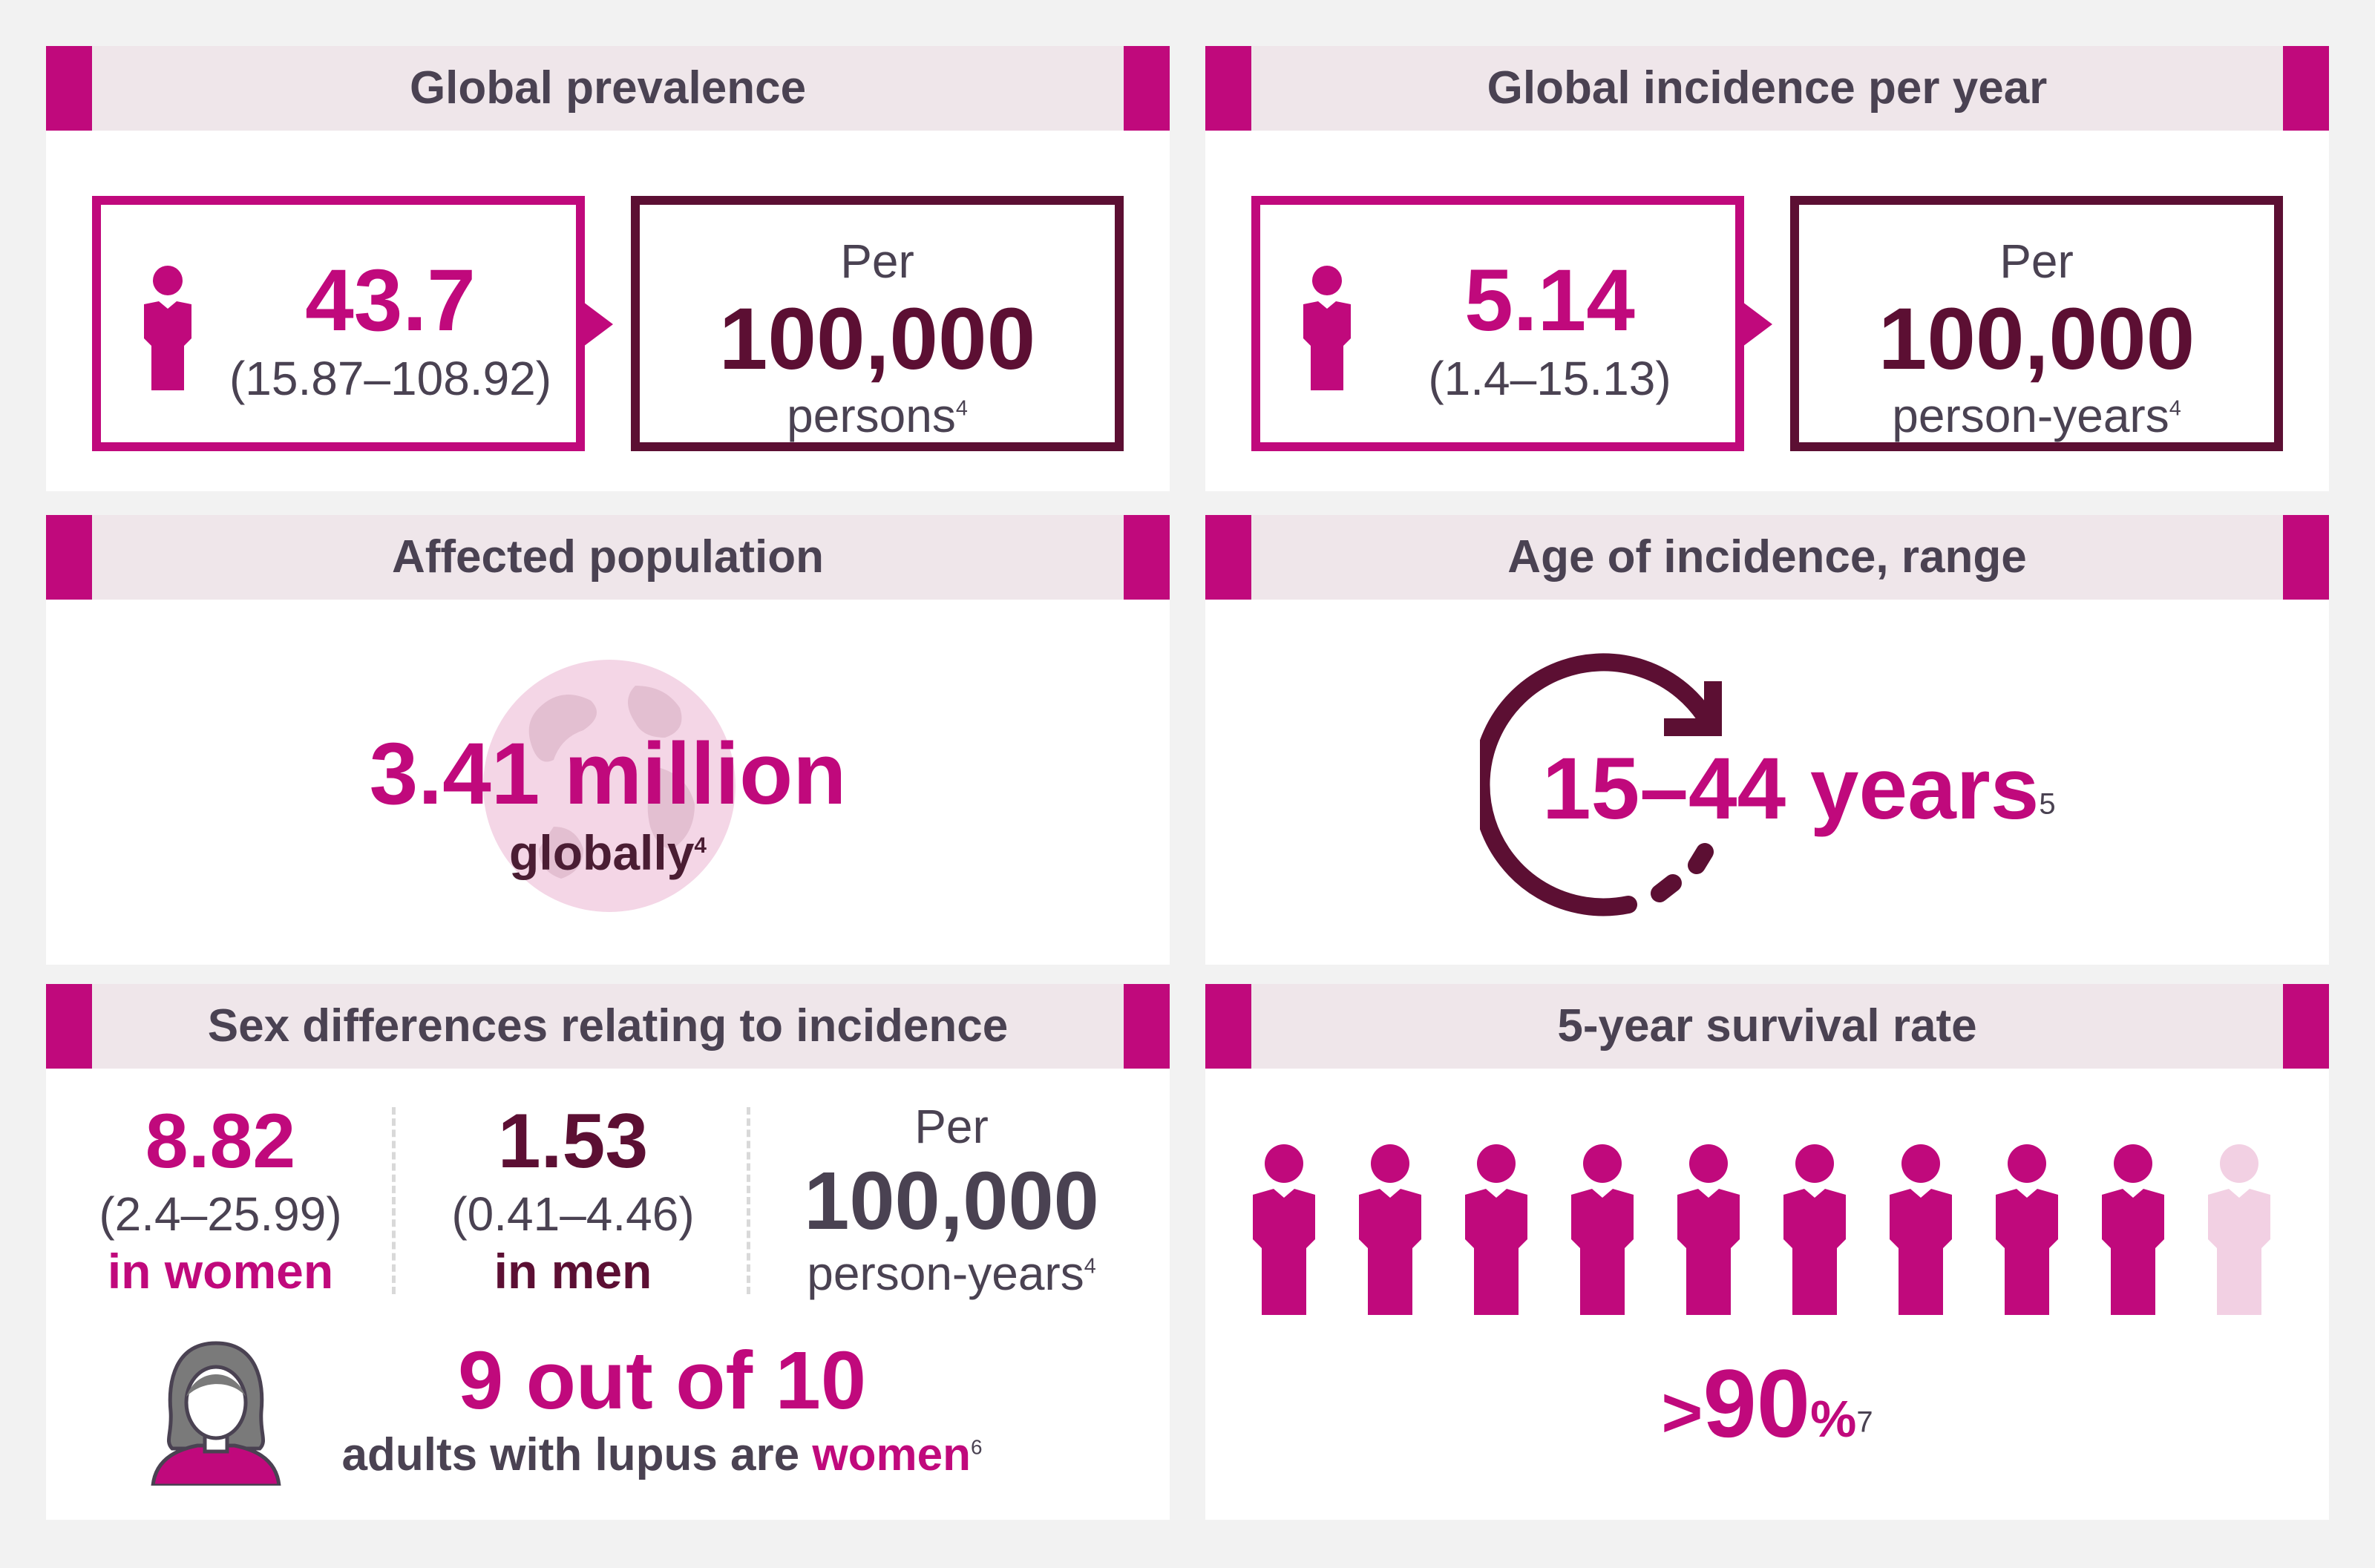 The image size is (2375, 1568). I want to click on incidence-value: 5.14, so click(1549, 301).